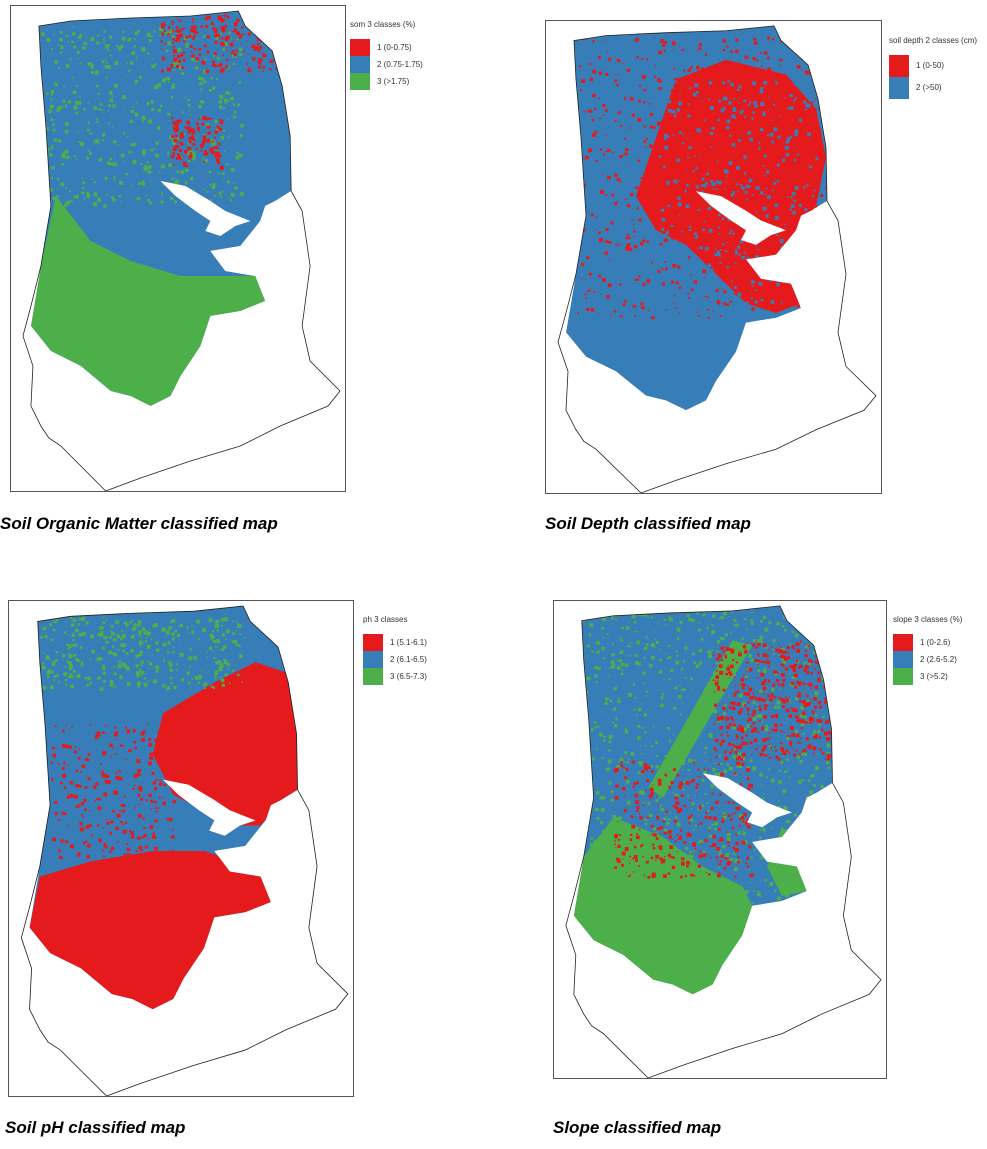  I want to click on som-map-frame, so click(178, 248).